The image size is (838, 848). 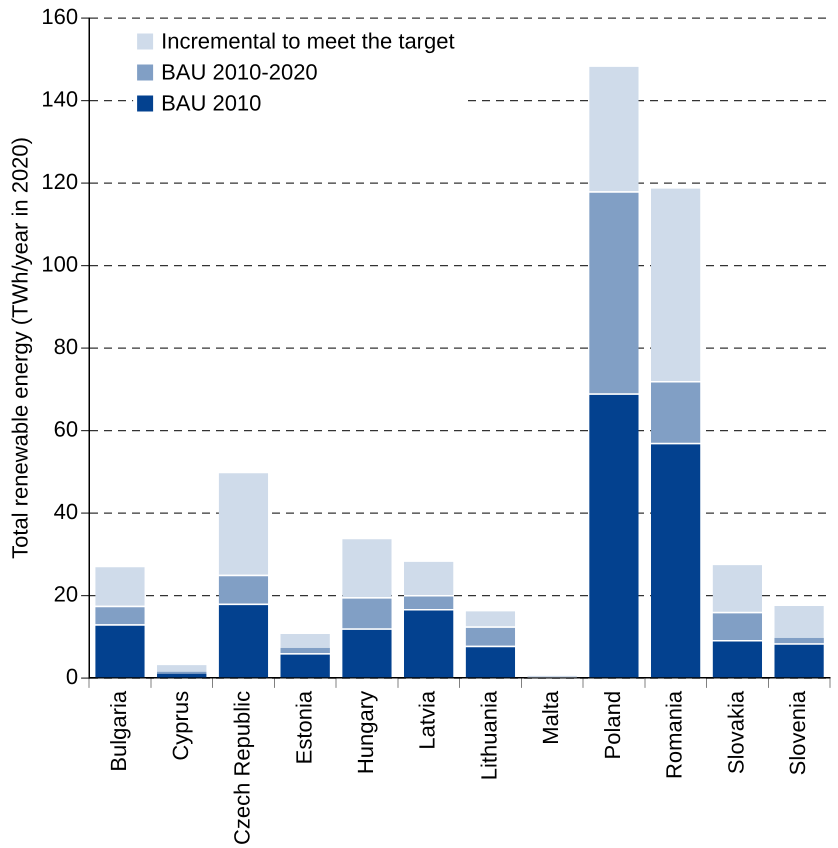 I want to click on legend-label: BAU 2010, so click(x=211, y=103).